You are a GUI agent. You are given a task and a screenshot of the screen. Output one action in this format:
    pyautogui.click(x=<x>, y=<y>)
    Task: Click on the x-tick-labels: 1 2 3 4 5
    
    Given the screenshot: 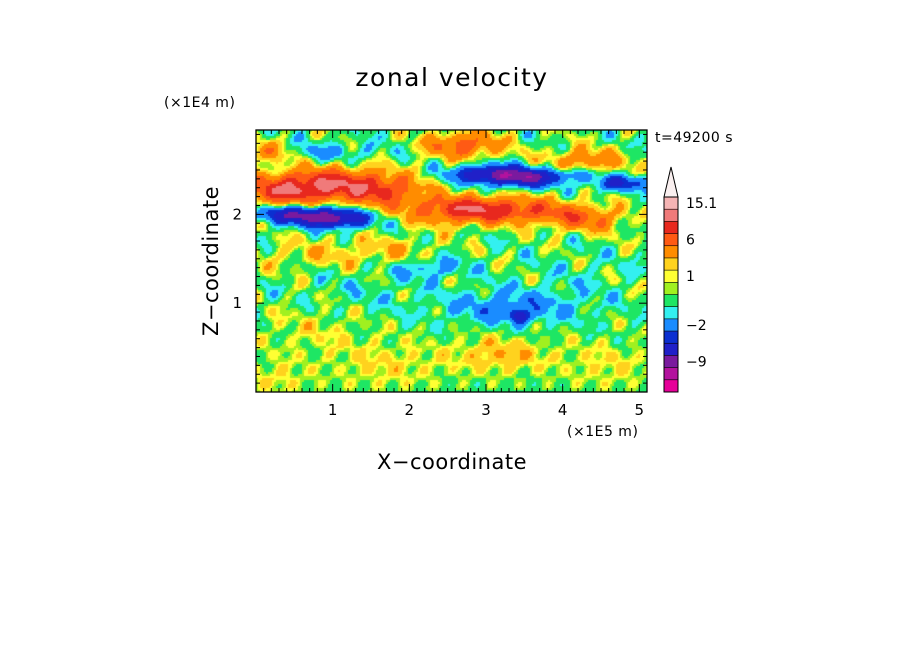 What is the action you would take?
    pyautogui.click(x=486, y=410)
    